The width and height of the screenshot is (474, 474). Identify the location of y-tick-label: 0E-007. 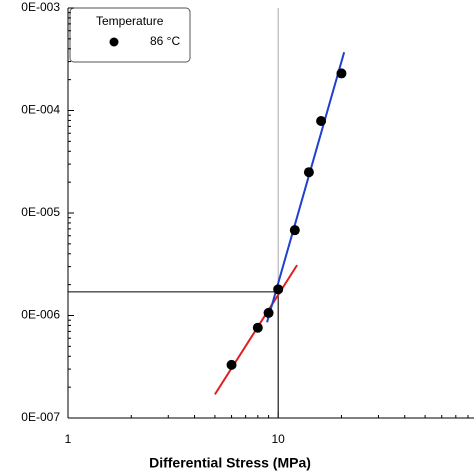
(40, 417).